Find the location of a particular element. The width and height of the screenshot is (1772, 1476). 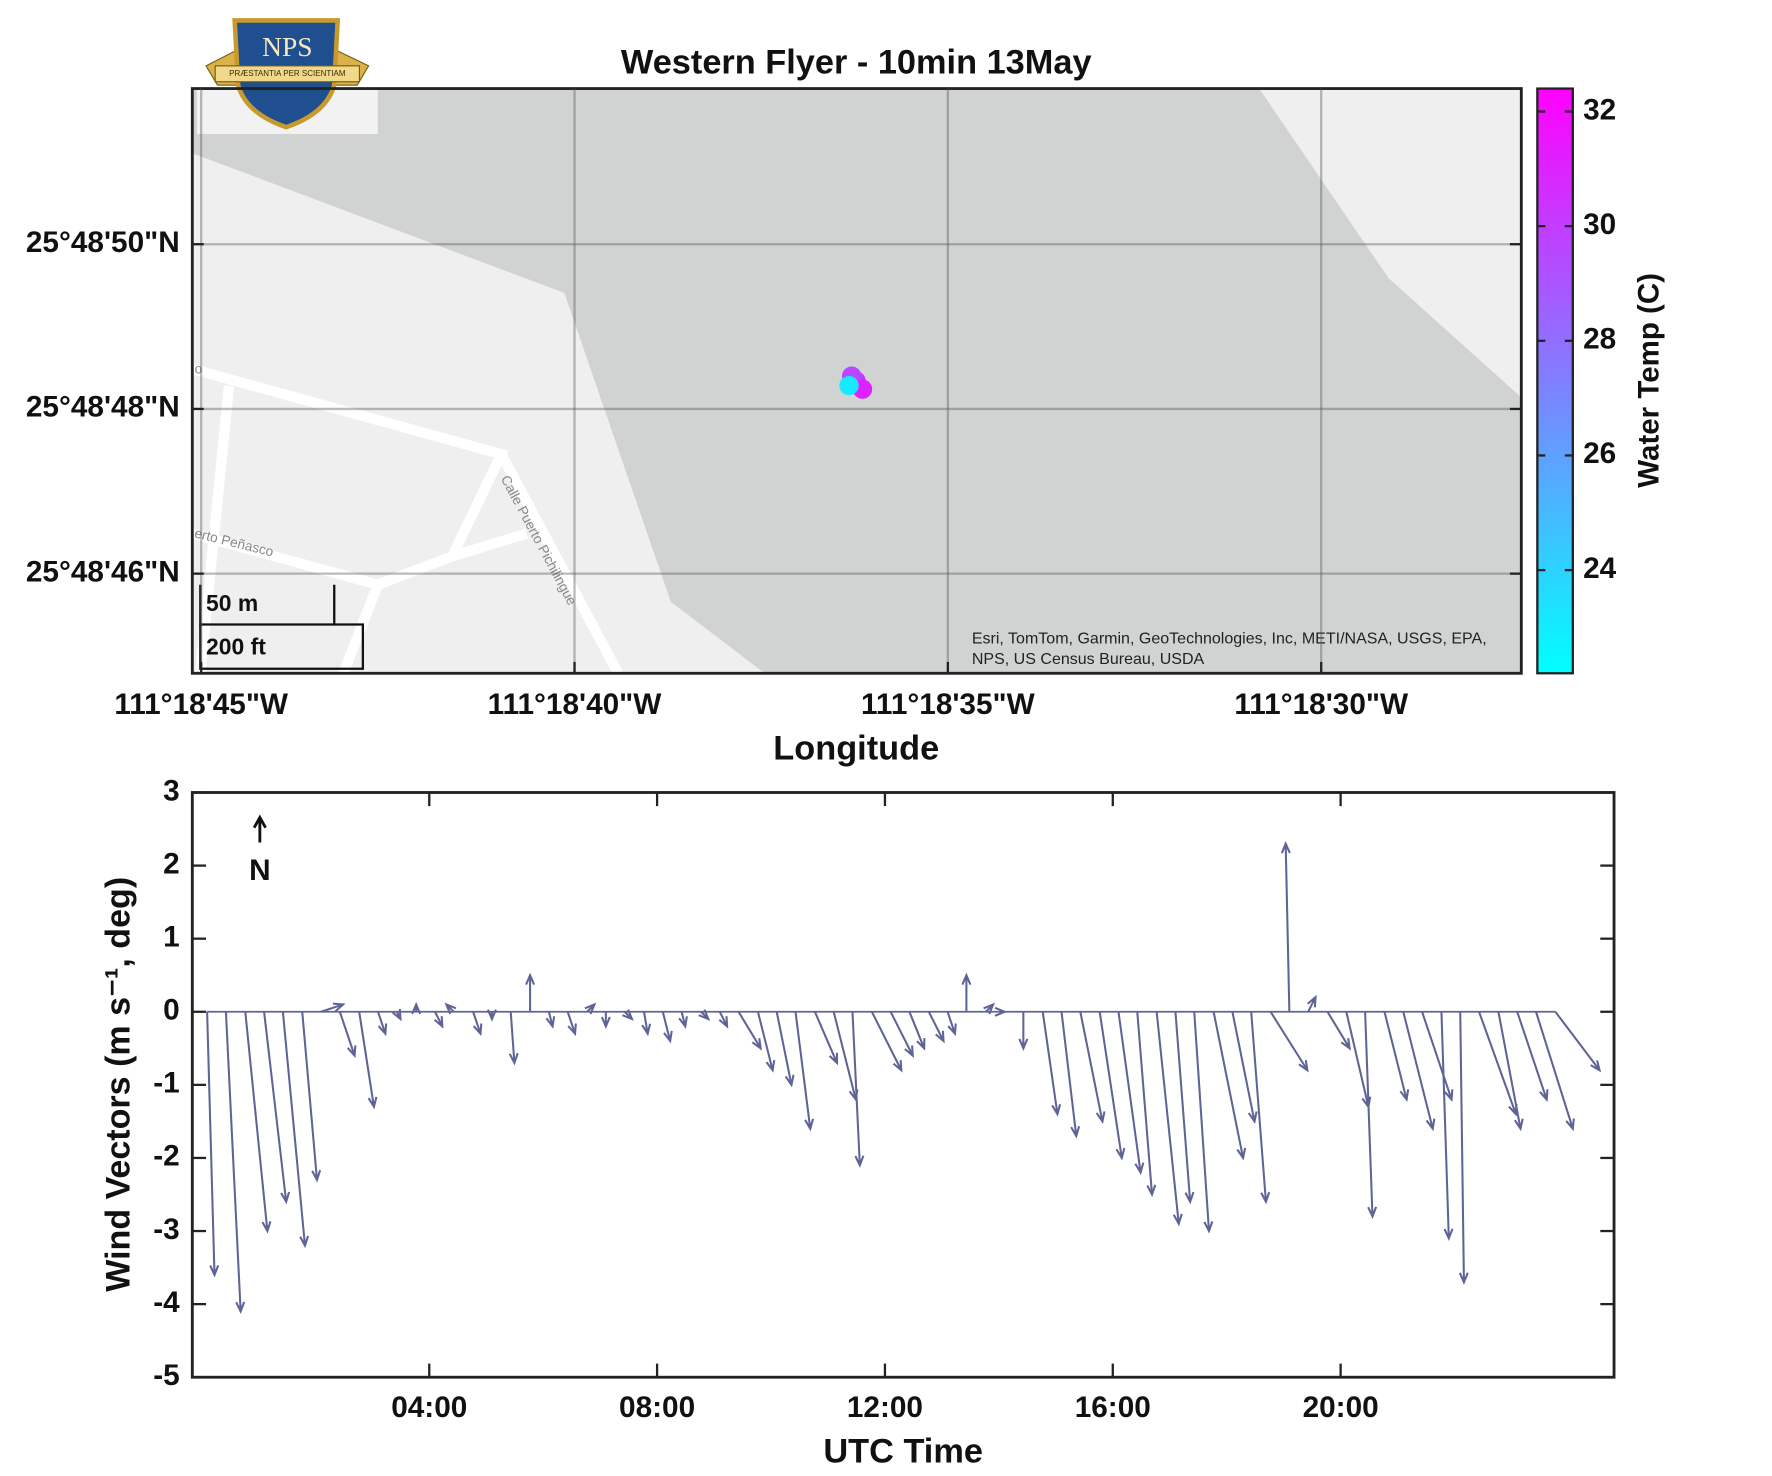

scale-label: 50 m is located at coordinates (232, 603).